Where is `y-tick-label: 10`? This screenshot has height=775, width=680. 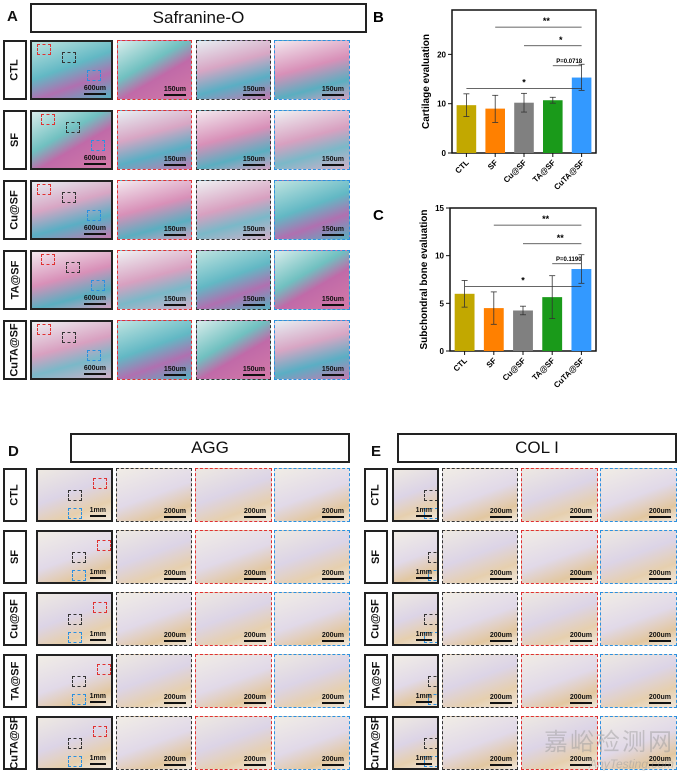
y-tick-label: 10 is located at coordinates (439, 256).